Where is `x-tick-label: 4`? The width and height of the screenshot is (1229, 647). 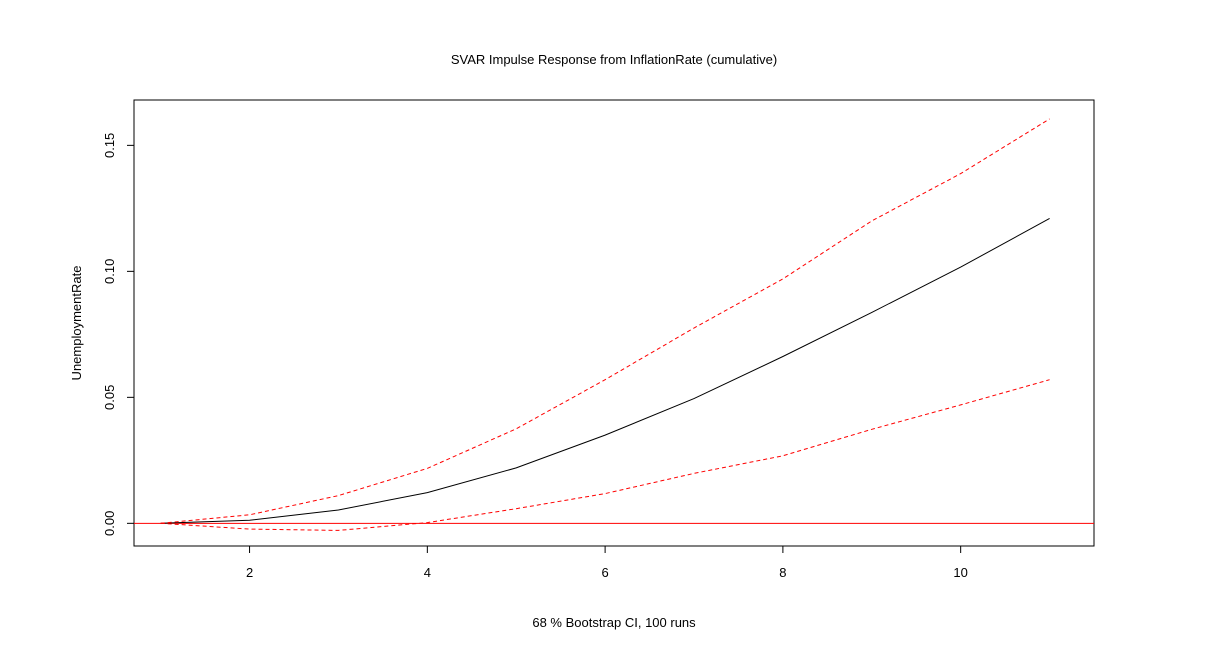
x-tick-label: 4 is located at coordinates (427, 572).